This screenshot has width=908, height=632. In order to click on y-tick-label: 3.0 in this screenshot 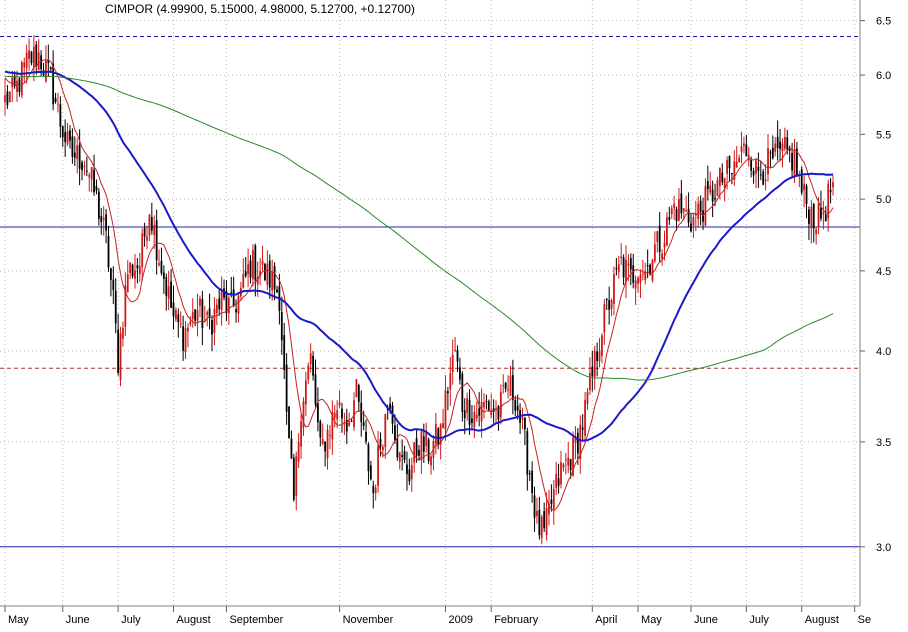, I will do `click(883, 548)`.